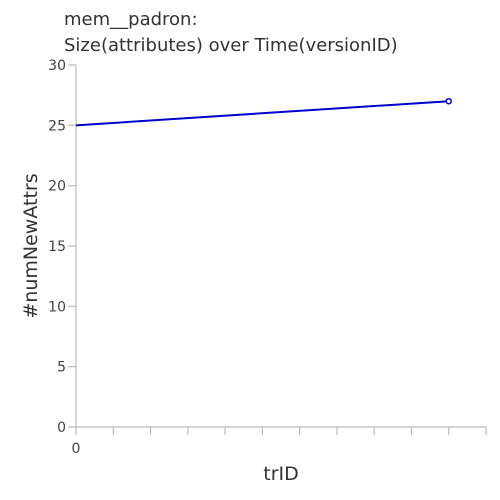 This screenshot has width=500, height=500. What do you see at coordinates (57, 126) in the screenshot?
I see `y-tick-label: 25` at bounding box center [57, 126].